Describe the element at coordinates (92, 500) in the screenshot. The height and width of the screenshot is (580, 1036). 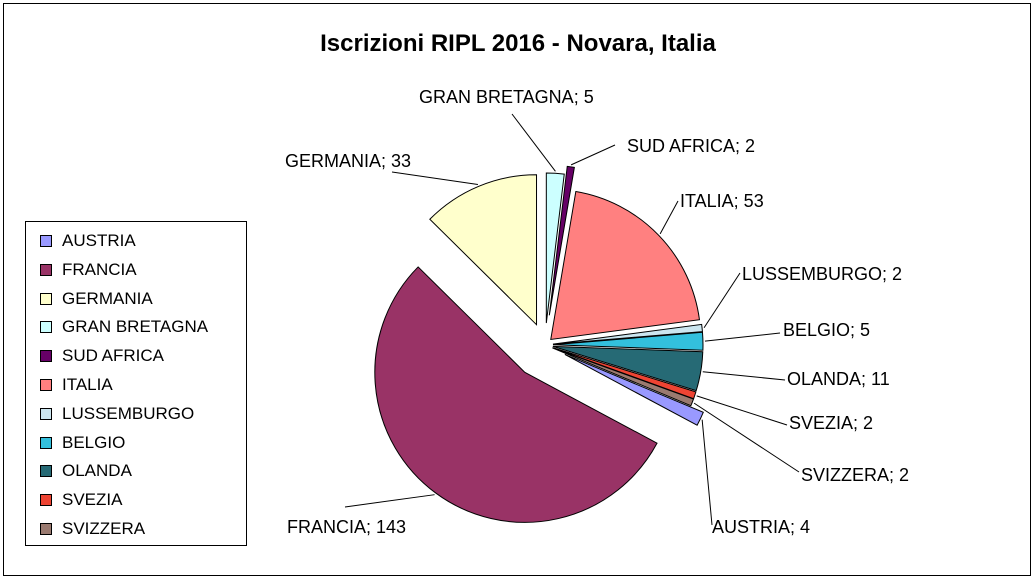
I see `legend-label: SVEZIA` at that location.